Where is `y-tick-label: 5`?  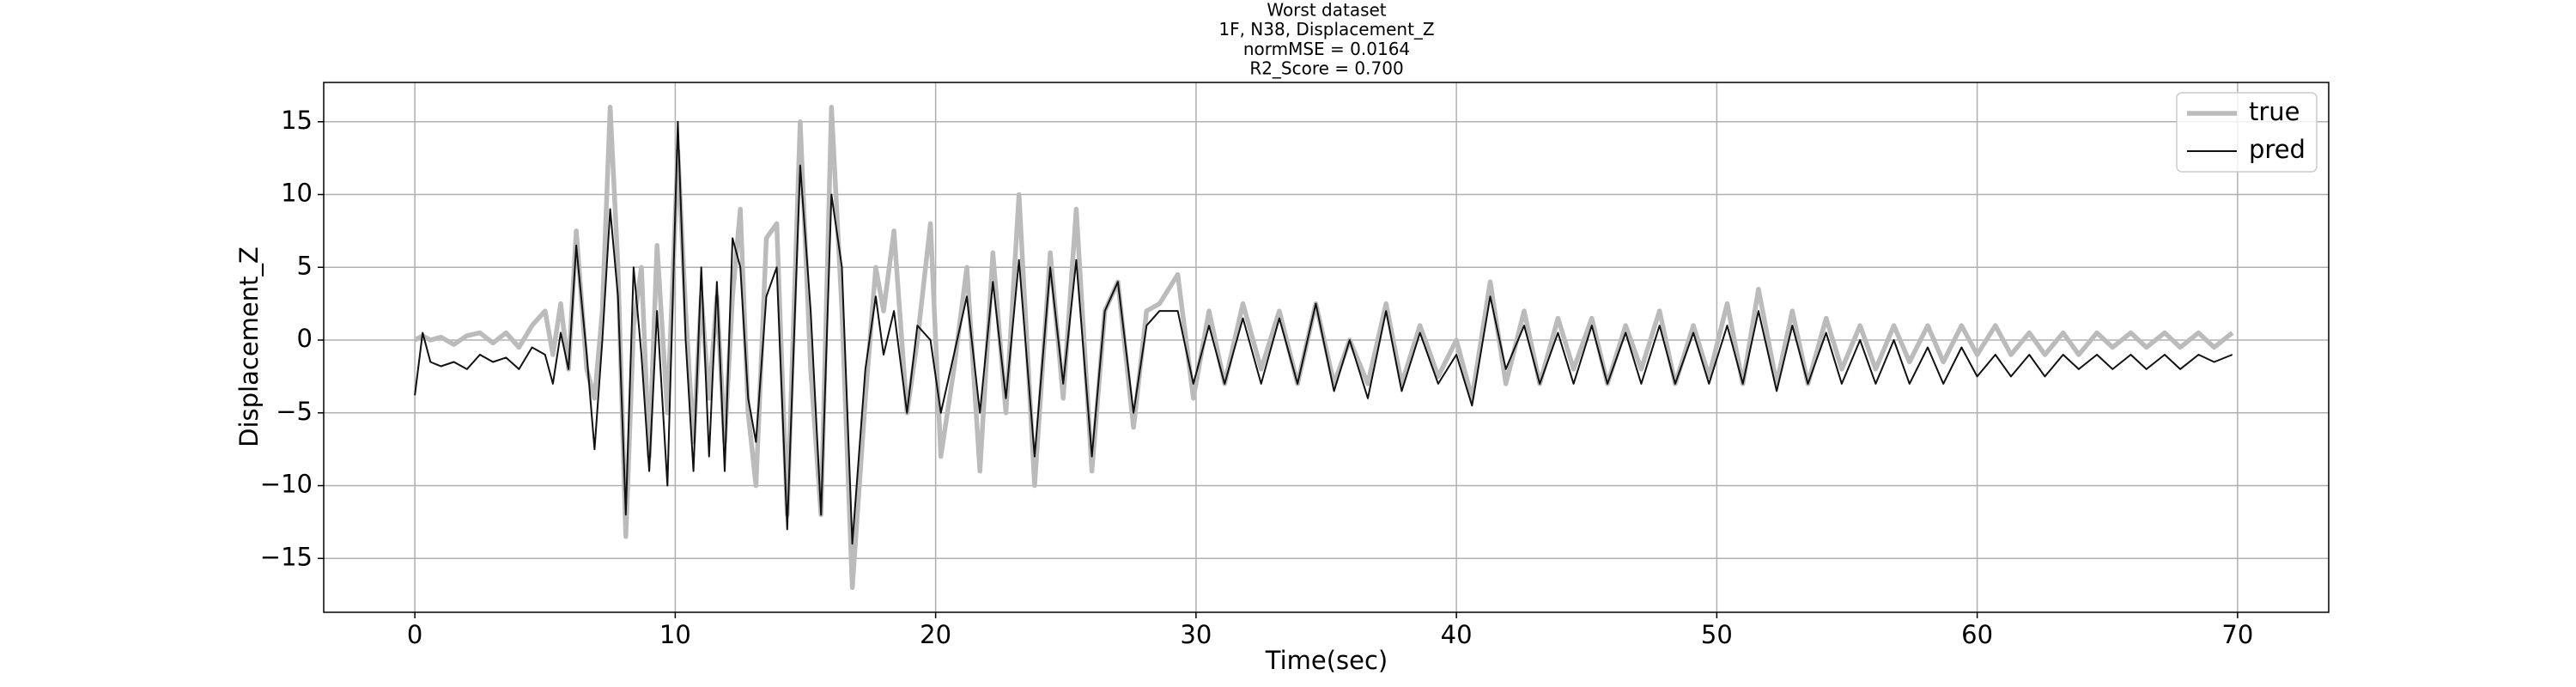 y-tick-label: 5 is located at coordinates (305, 265).